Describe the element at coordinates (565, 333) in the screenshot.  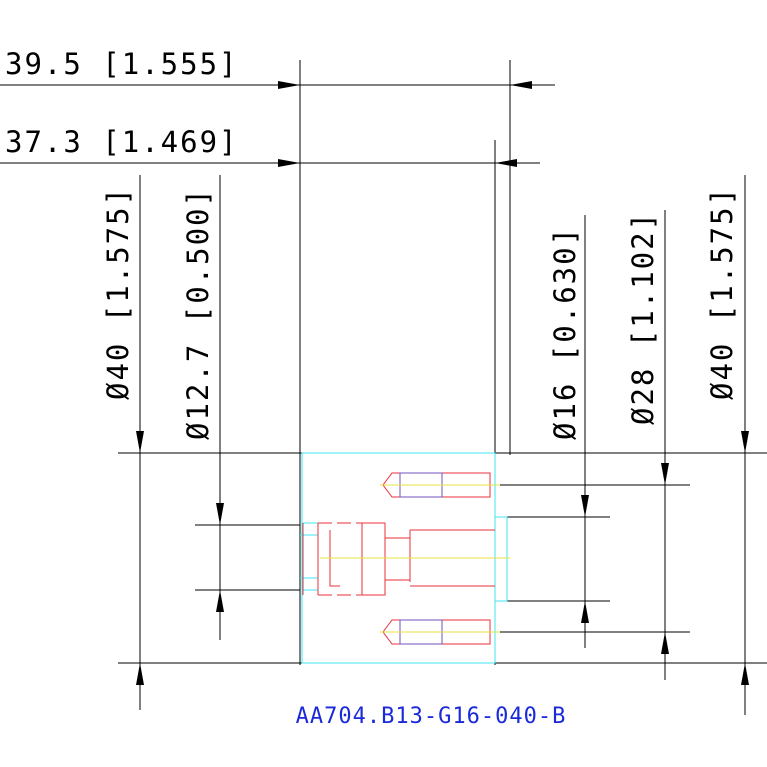
I see `dim-text: Ø16 [0.630]` at that location.